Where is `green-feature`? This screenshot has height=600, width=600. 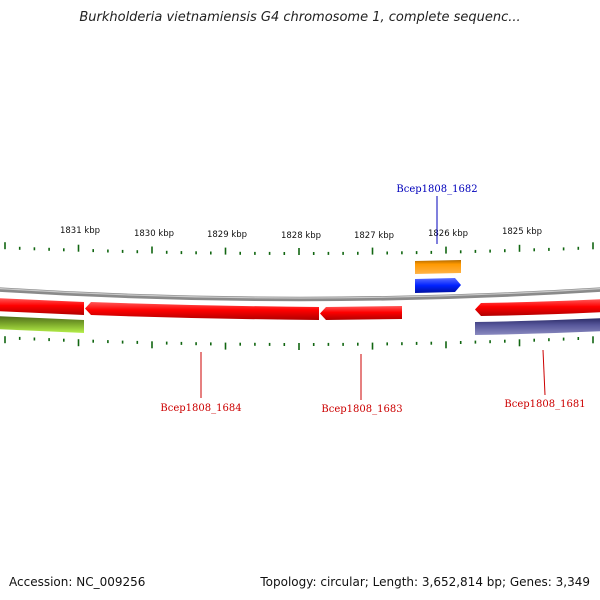 green-feature is located at coordinates (42, 324).